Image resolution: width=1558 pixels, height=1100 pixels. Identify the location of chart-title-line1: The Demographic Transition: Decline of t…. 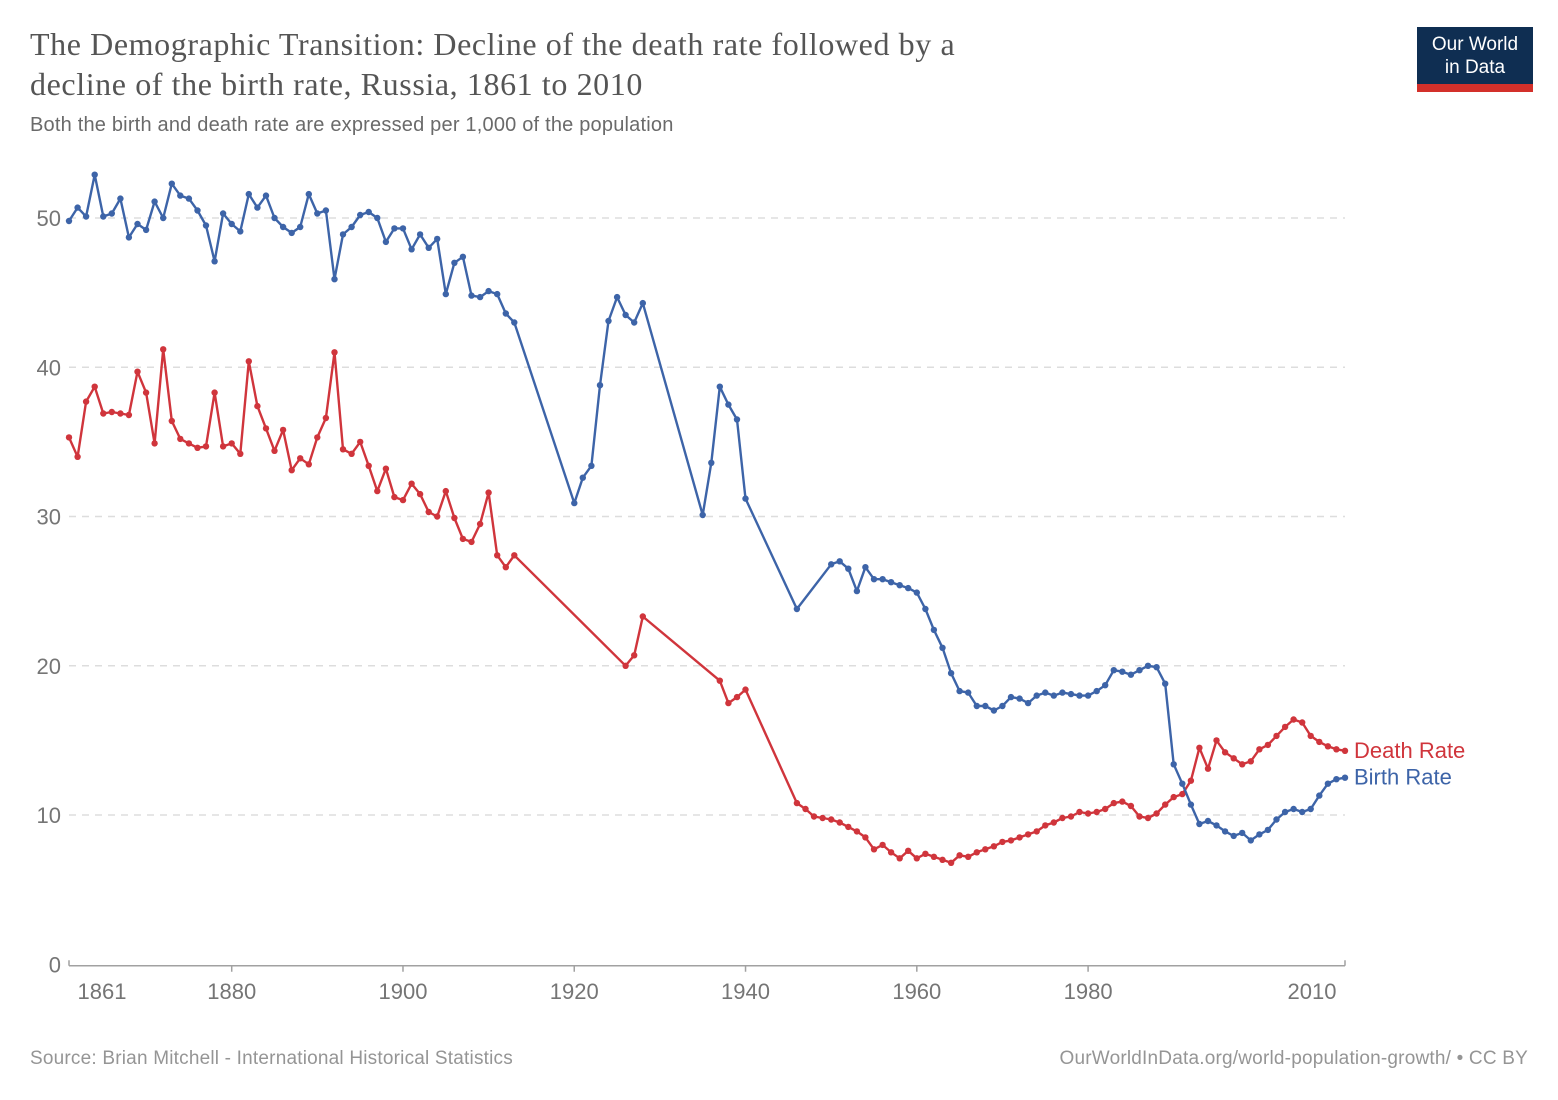
(493, 44).